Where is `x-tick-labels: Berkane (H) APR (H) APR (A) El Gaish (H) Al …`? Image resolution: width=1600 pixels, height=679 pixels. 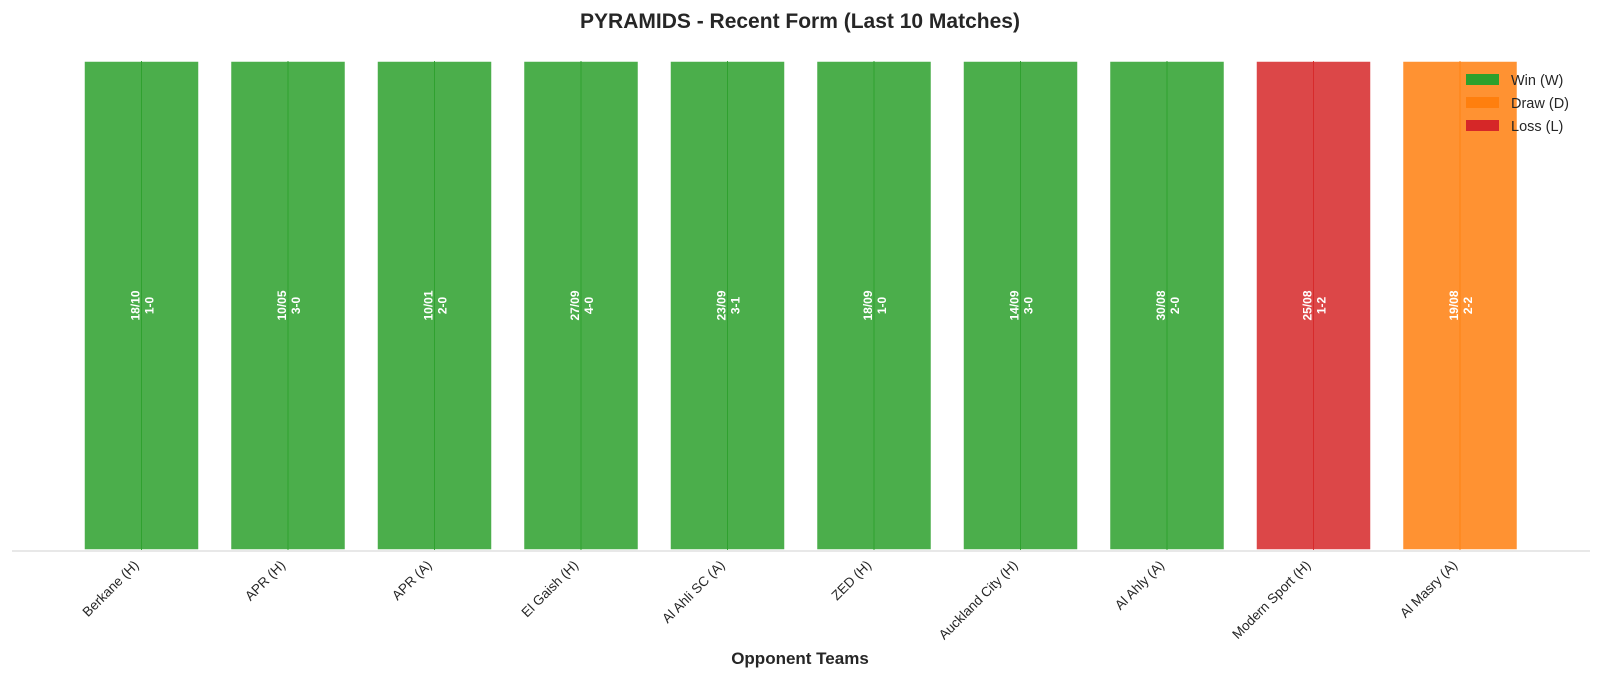
x-tick-labels: Berkane (H) APR (H) APR (A) El Gaish (H) Al … is located at coordinates (770, 600).